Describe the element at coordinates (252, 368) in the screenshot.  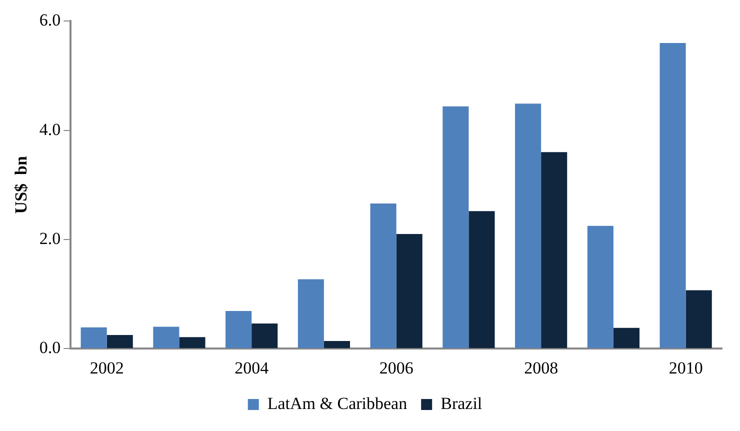
I see `x-tick-label: 2004` at that location.